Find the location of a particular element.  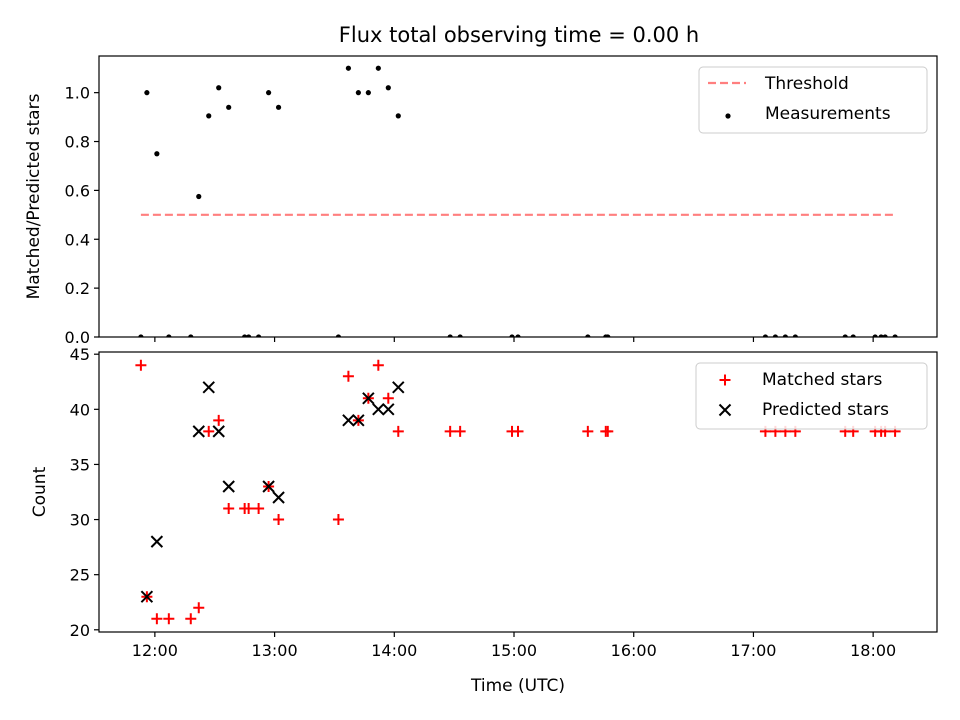

bottom-x-tick-label: 17:00 is located at coordinates (753, 650).